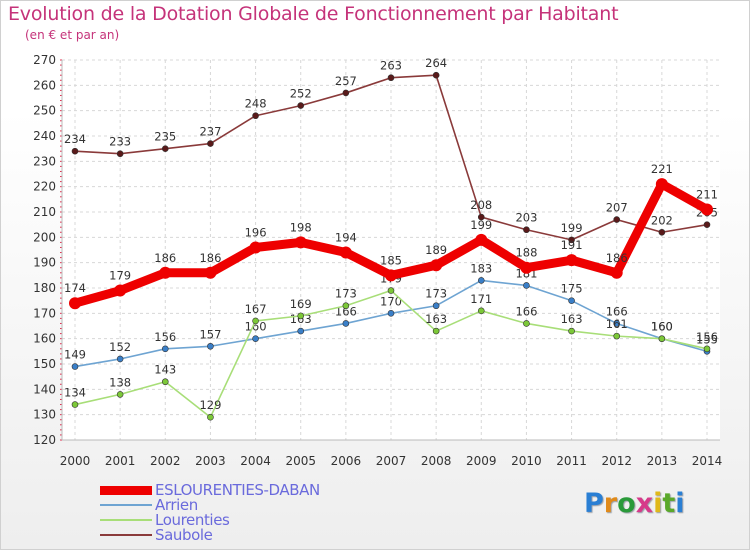 Image resolution: width=750 pixels, height=550 pixels. I want to click on data-label: 149, so click(75, 355).